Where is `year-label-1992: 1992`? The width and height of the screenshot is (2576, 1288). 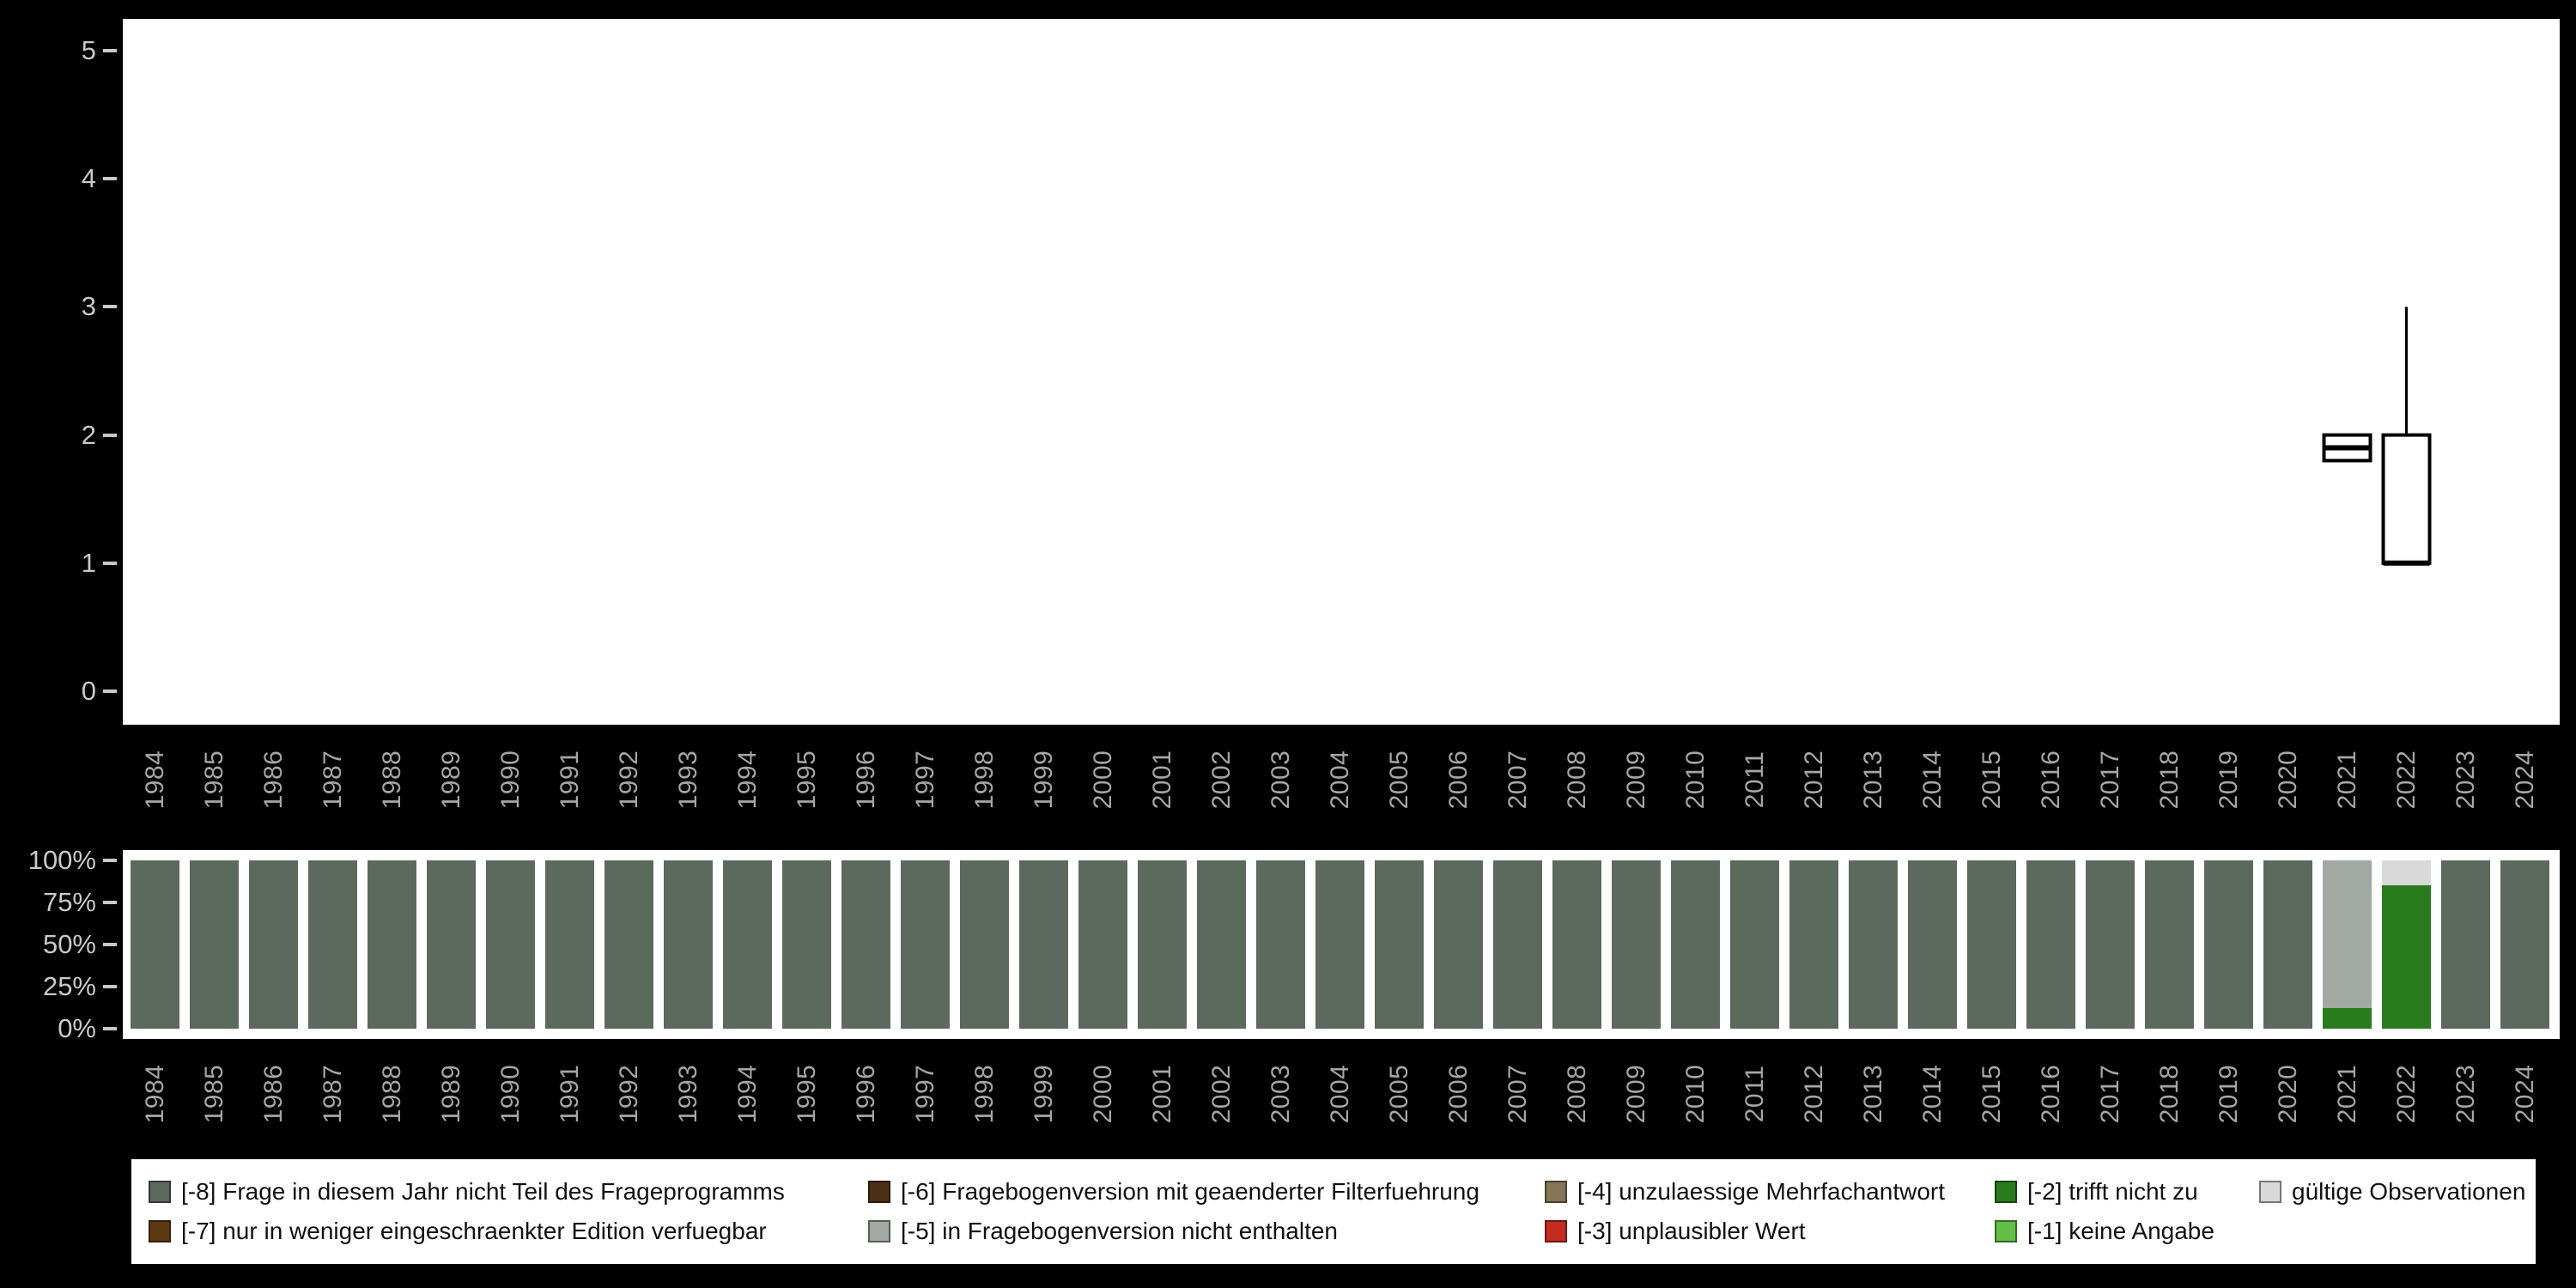 year-label-1992: 1992 is located at coordinates (629, 1094).